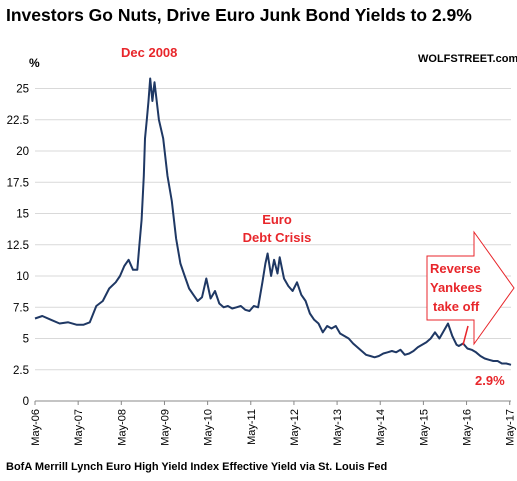  What do you see at coordinates (252, 427) in the screenshot?
I see `x-tick-label: May-11` at bounding box center [252, 427].